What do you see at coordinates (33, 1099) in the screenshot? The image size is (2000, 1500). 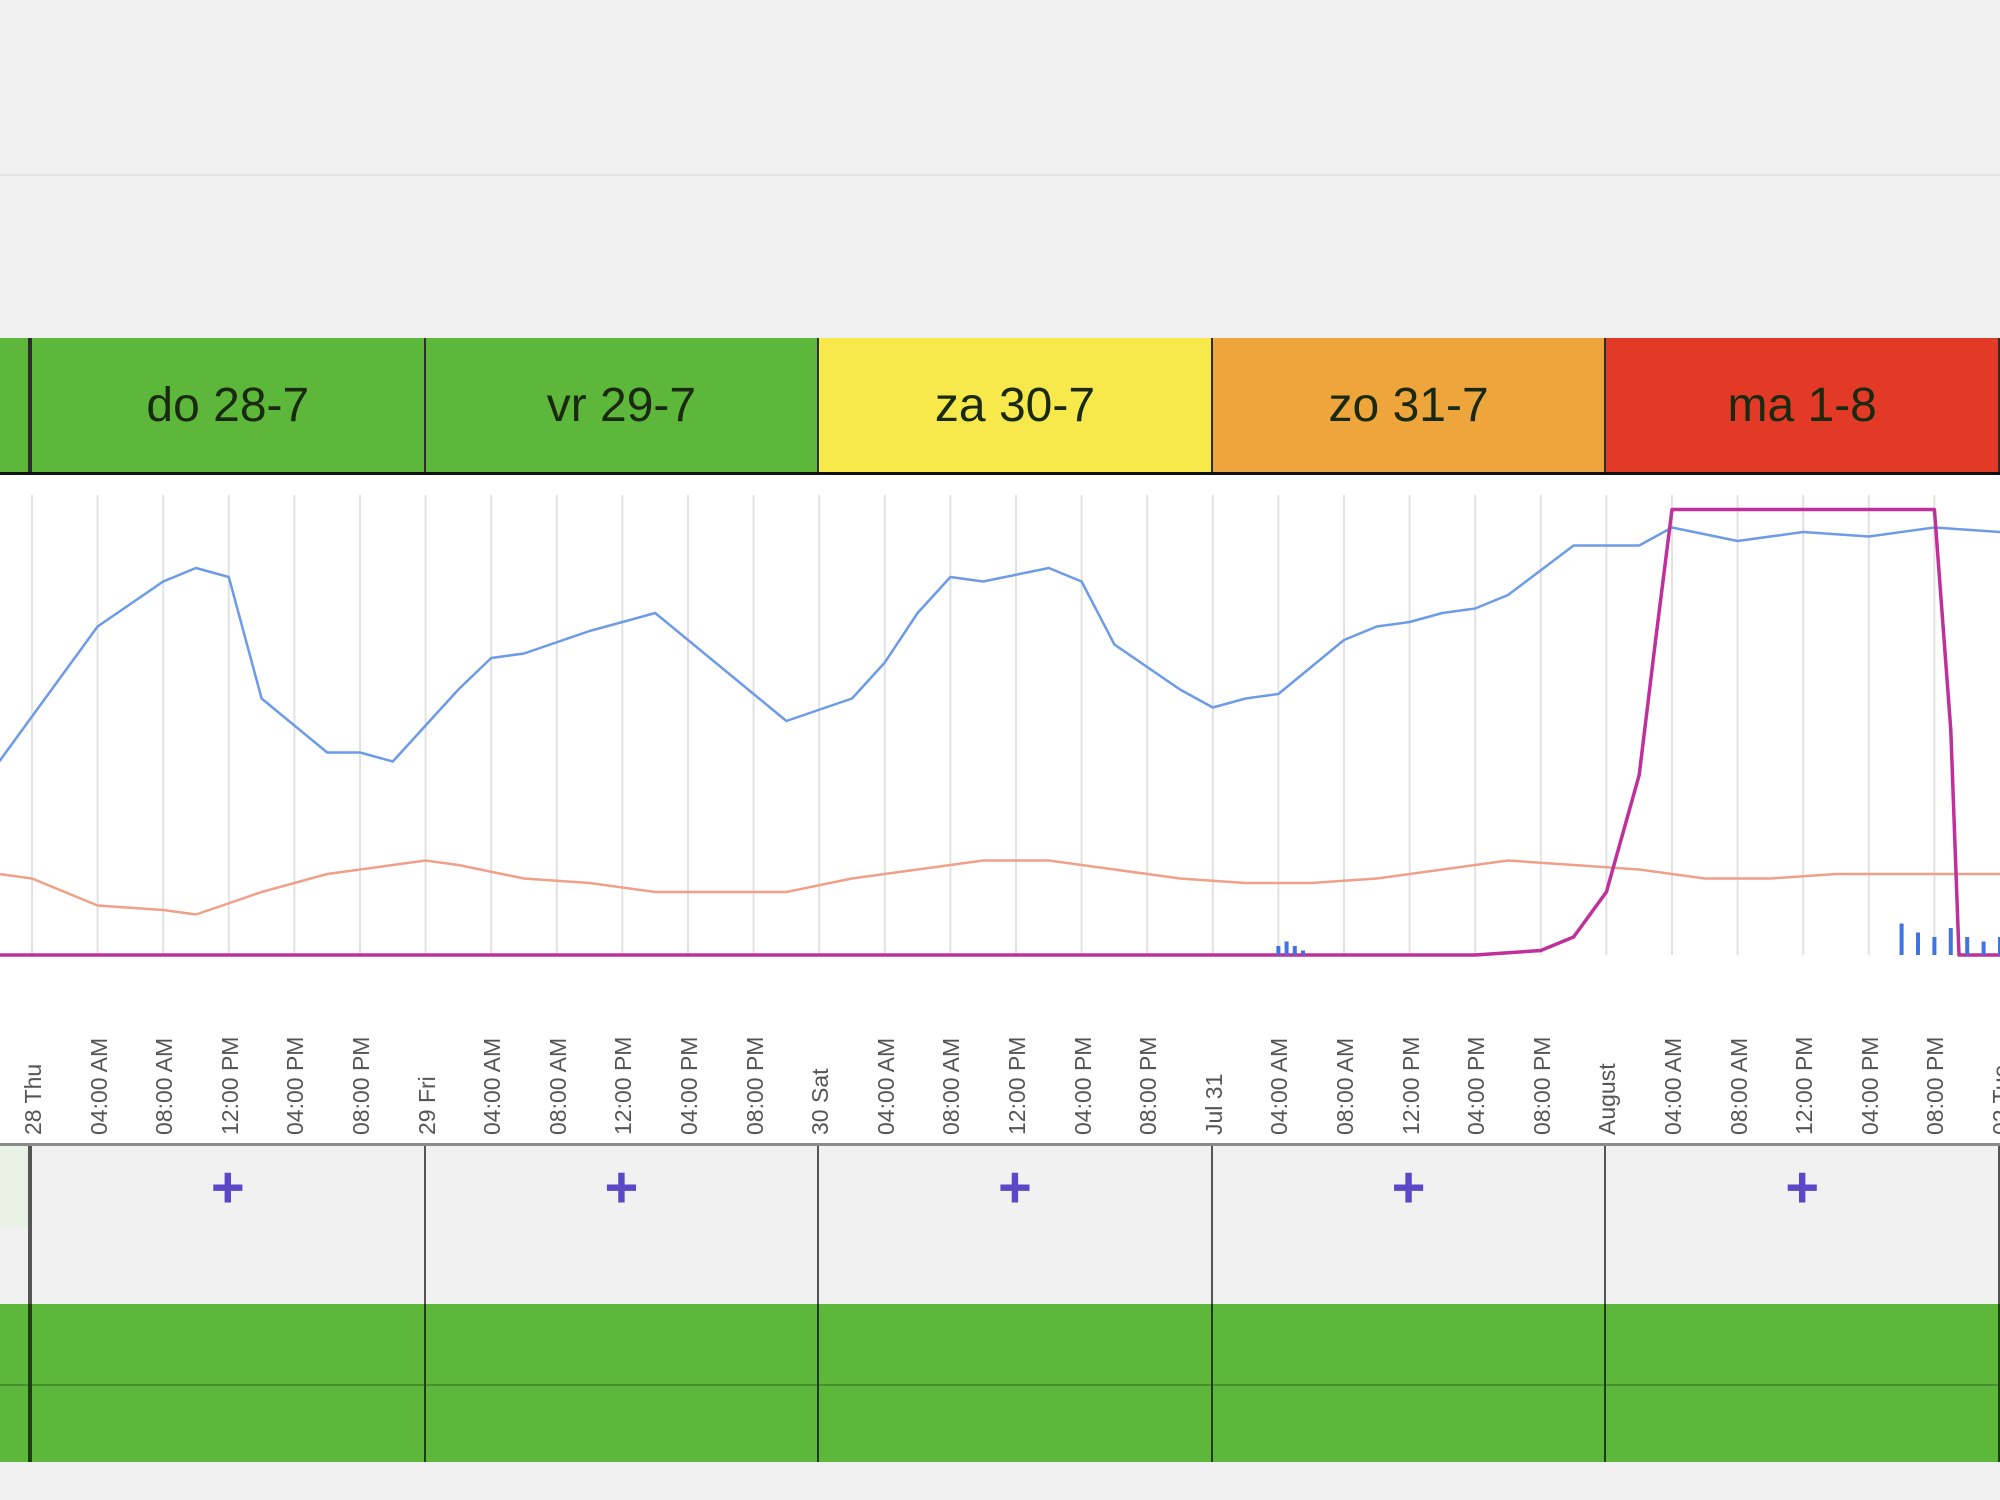 I see `x-tick-label: 28 Thu` at bounding box center [33, 1099].